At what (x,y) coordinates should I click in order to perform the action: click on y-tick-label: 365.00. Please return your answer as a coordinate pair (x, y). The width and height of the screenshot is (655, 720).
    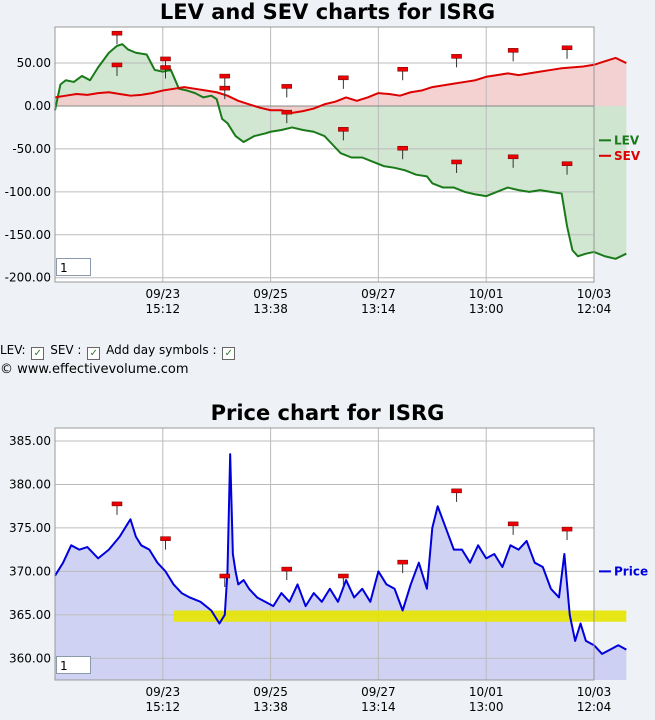
    Looking at the image, I should click on (30, 615).